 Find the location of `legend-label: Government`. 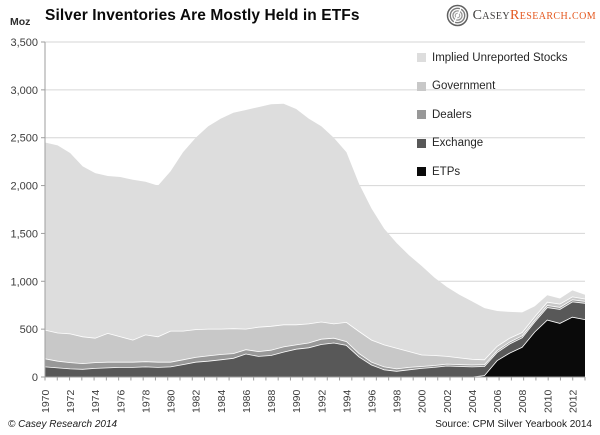

legend-label: Government is located at coordinates (464, 86).